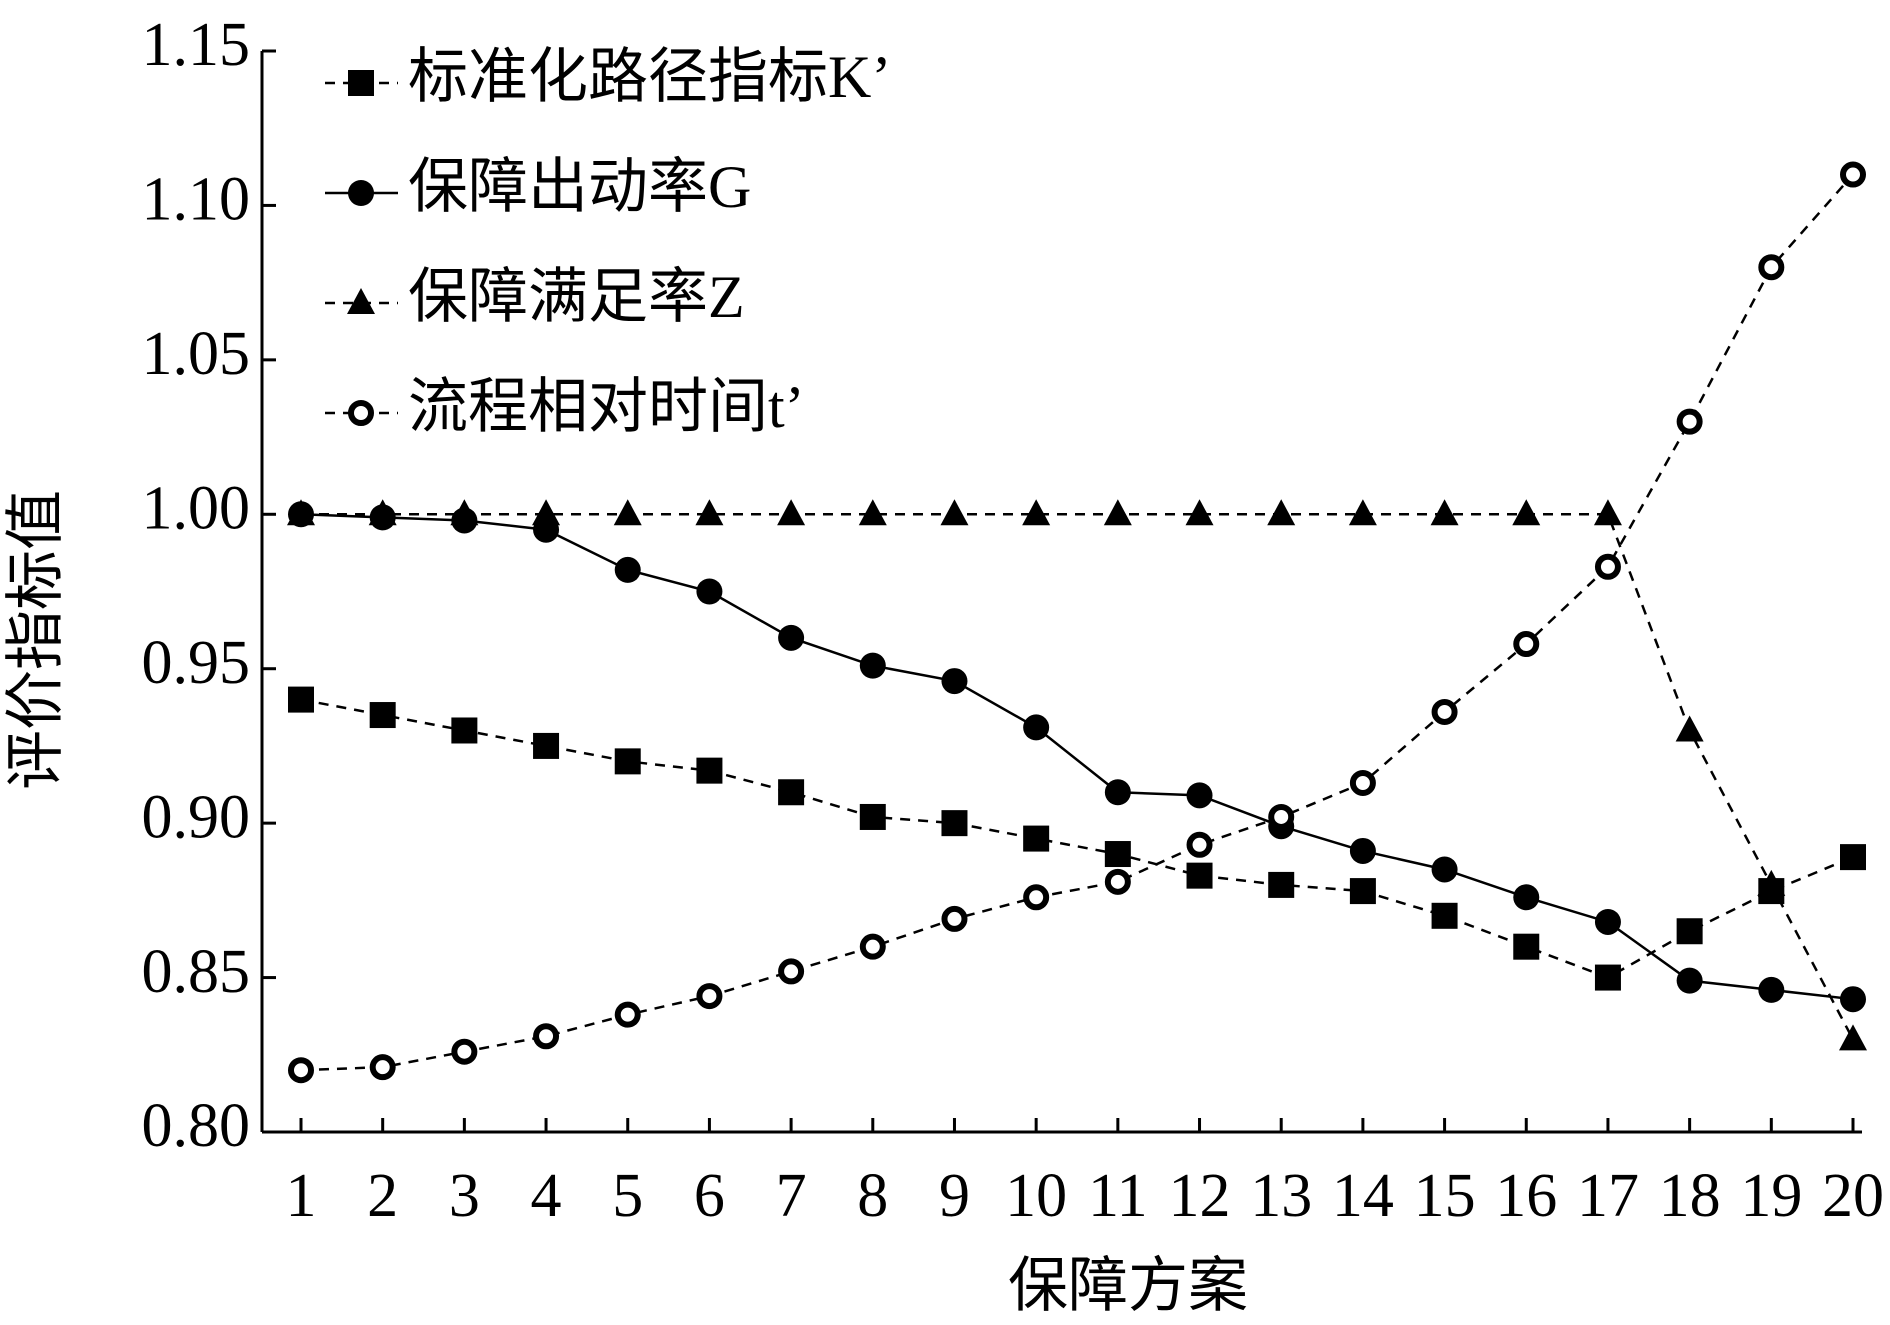  Describe the element at coordinates (1128, 1286) in the screenshot. I see `x-axis-title: 保障方案` at that location.